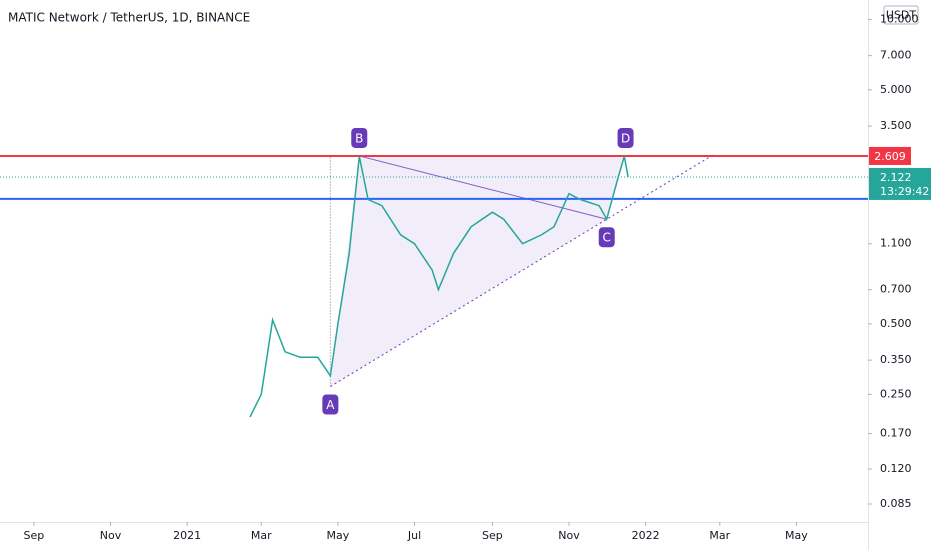 The image size is (932, 550). What do you see at coordinates (896, 177) in the screenshot?
I see `last-price-label: 2.122` at bounding box center [896, 177].